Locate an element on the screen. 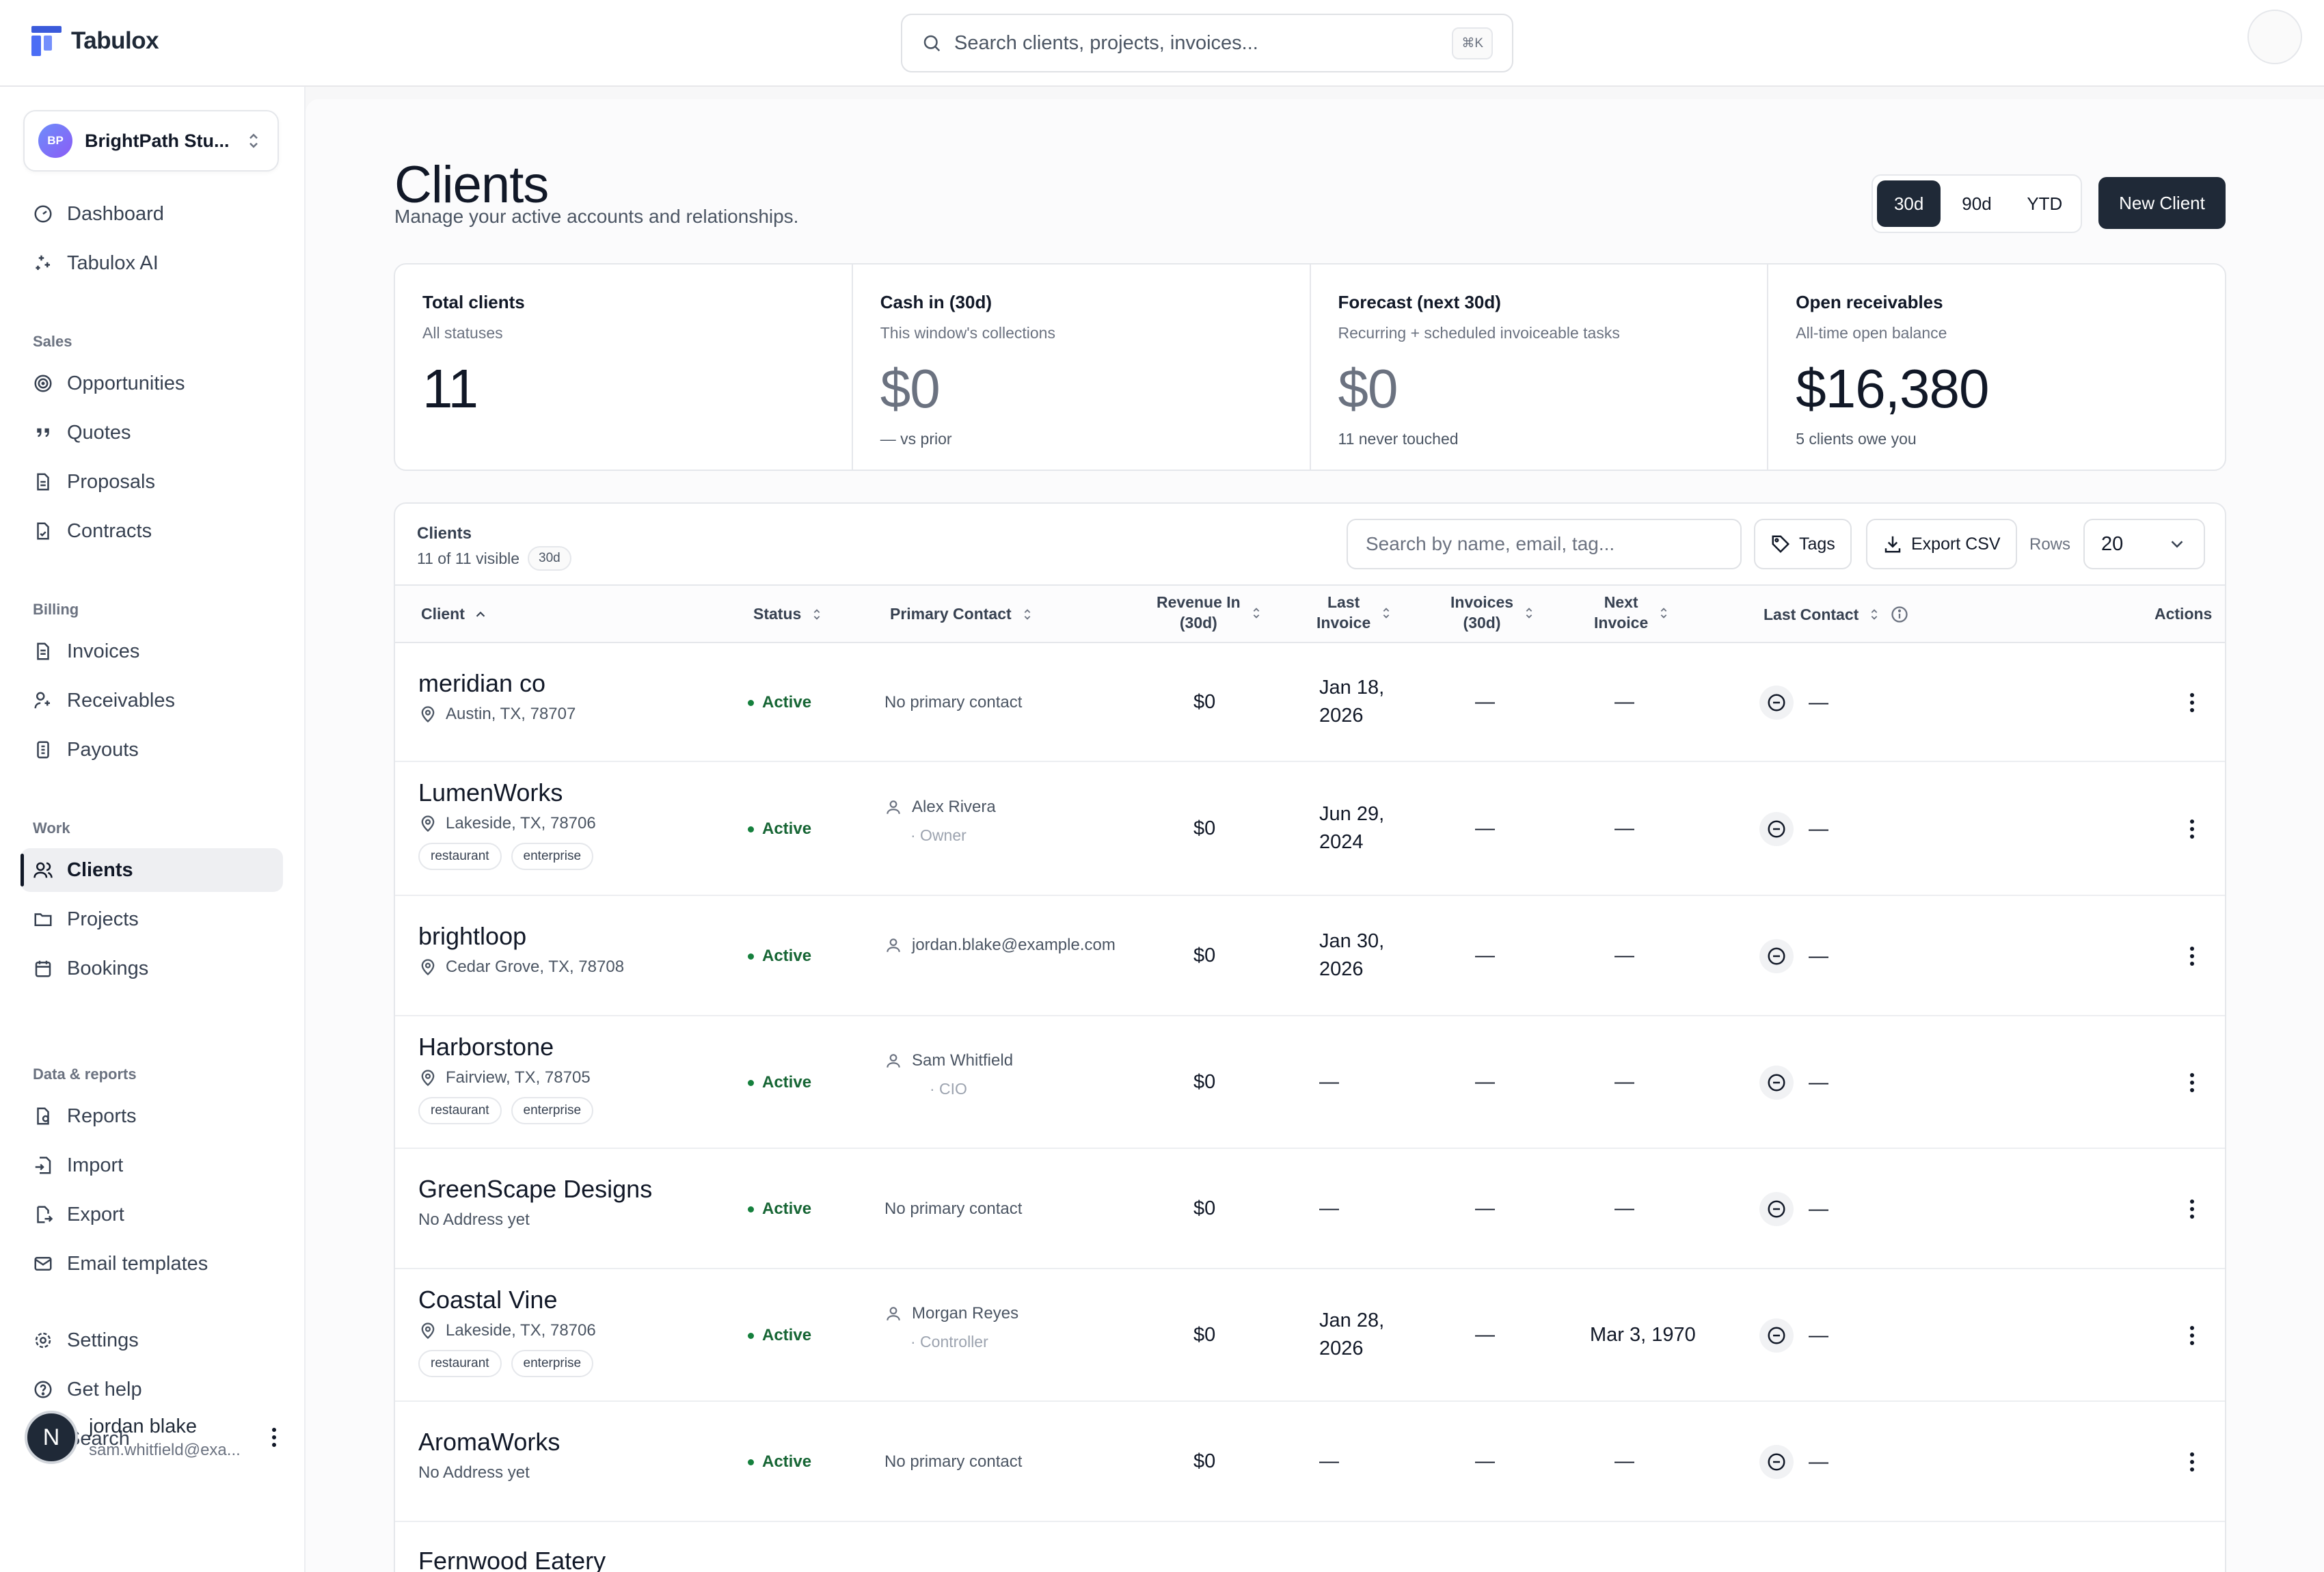  client-cell: AromaWorks No Address yet is located at coordinates (489, 1455).